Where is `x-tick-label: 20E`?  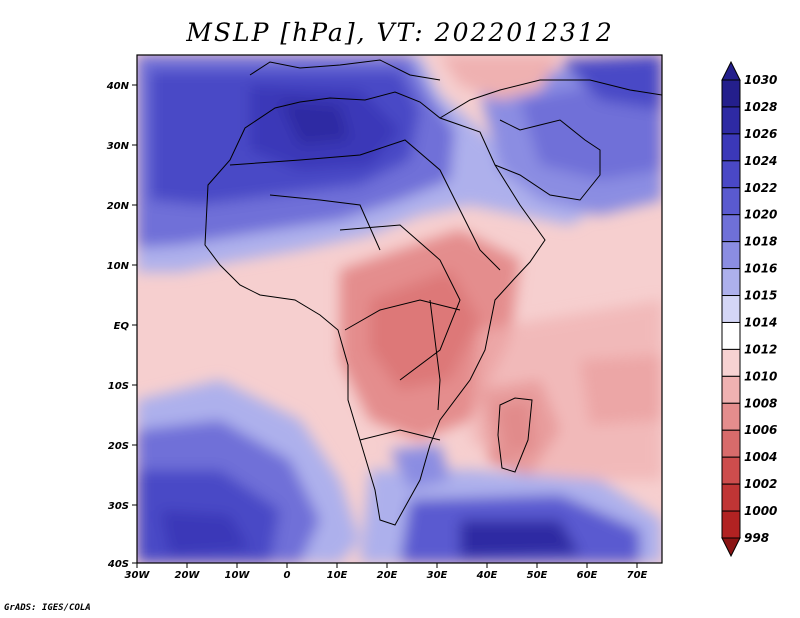
x-tick-label: 20E is located at coordinates (387, 575).